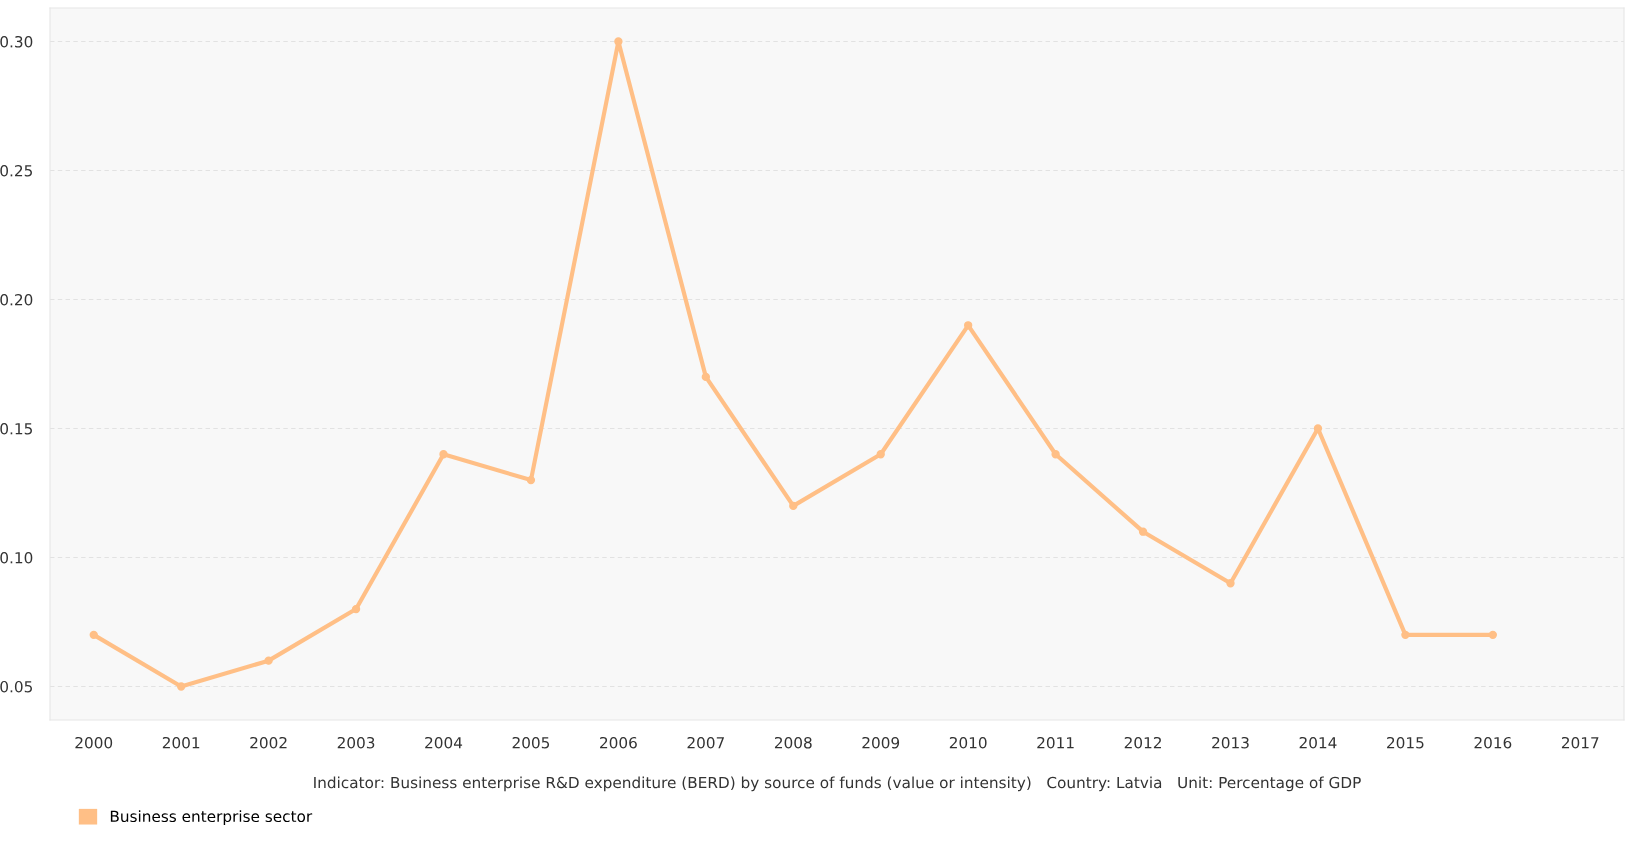  What do you see at coordinates (16, 557) in the screenshot?
I see `y-tick-label: 0.10` at bounding box center [16, 557].